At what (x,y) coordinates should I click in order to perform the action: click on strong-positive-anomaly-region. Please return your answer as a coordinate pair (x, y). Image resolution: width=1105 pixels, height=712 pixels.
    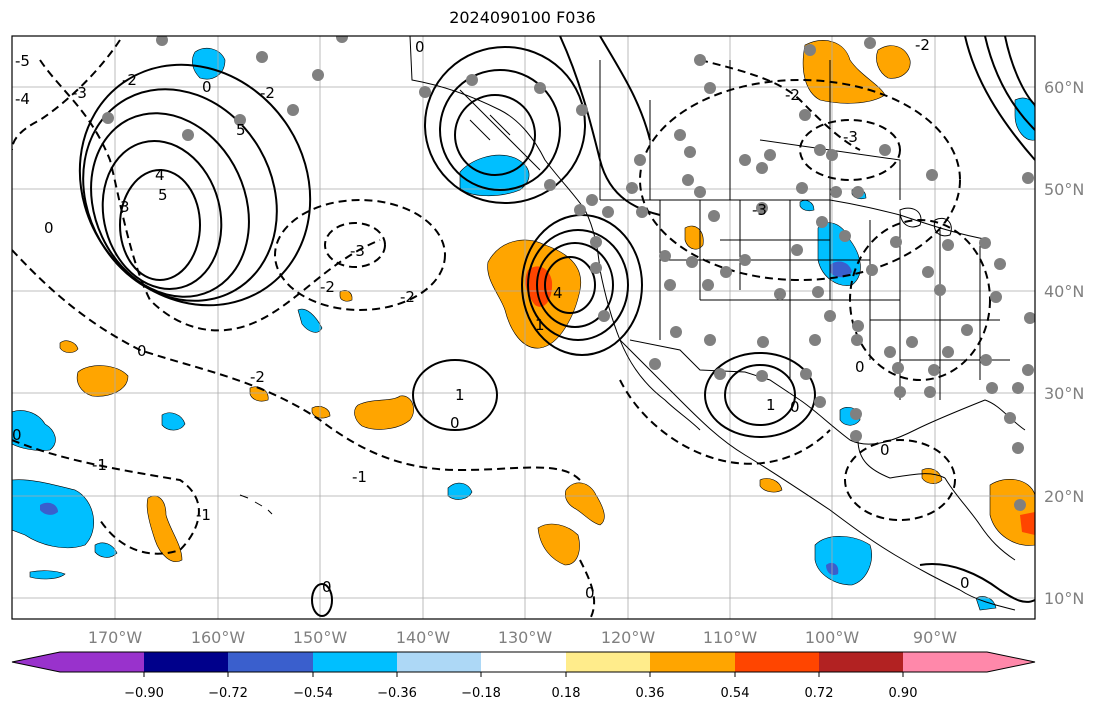
    Looking at the image, I should click on (1027, 523).